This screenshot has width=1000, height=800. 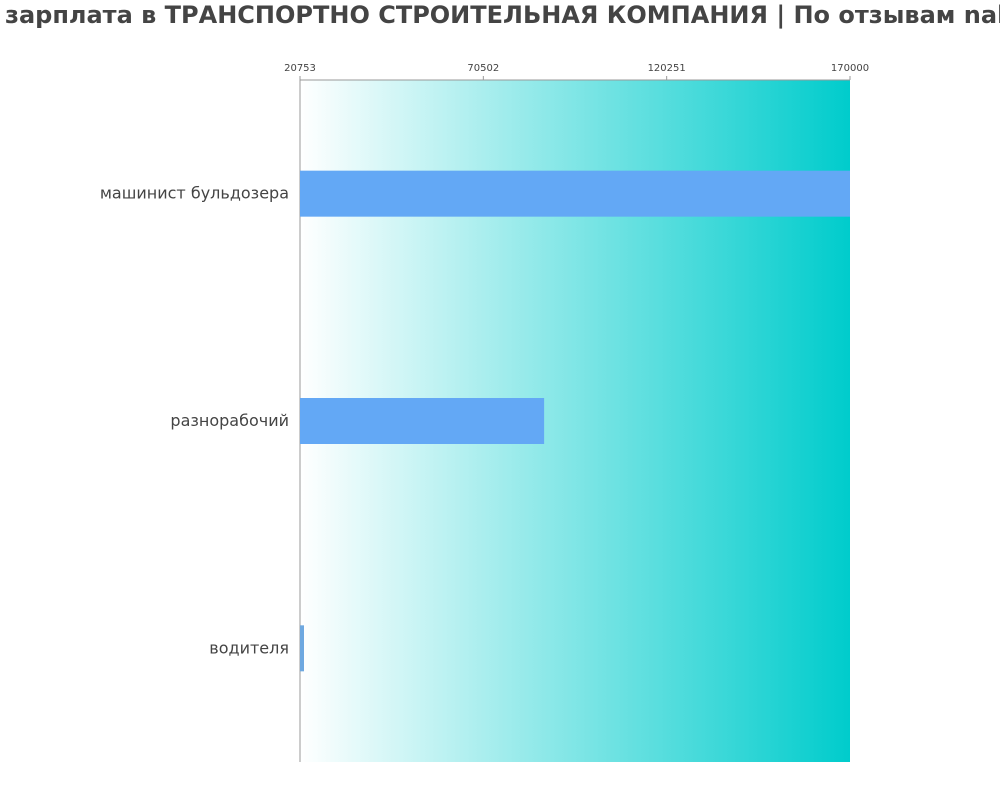 I want to click on category-label: разнорабочий, so click(x=229, y=420).